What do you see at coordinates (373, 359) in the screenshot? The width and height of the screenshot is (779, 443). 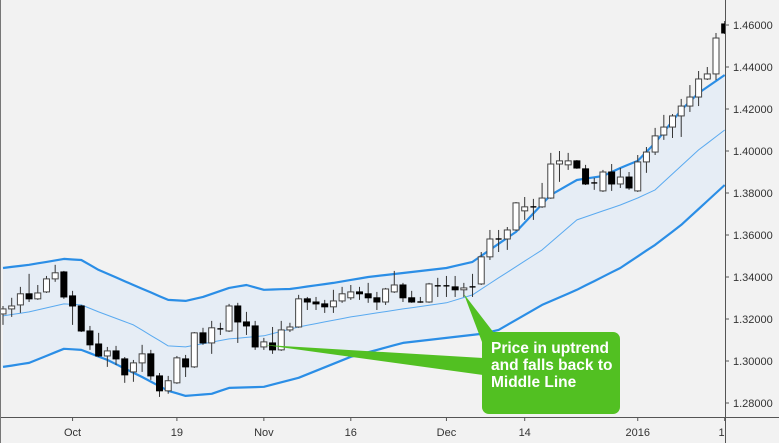 I see `pointer-to-nov-pullback` at bounding box center [373, 359].